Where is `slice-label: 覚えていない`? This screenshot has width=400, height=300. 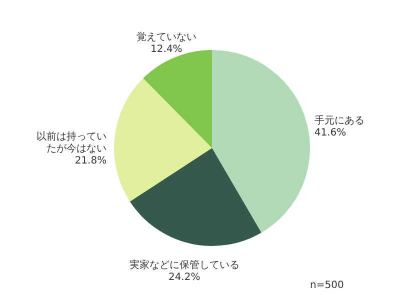
slice-label: 覚えていない is located at coordinates (166, 36).